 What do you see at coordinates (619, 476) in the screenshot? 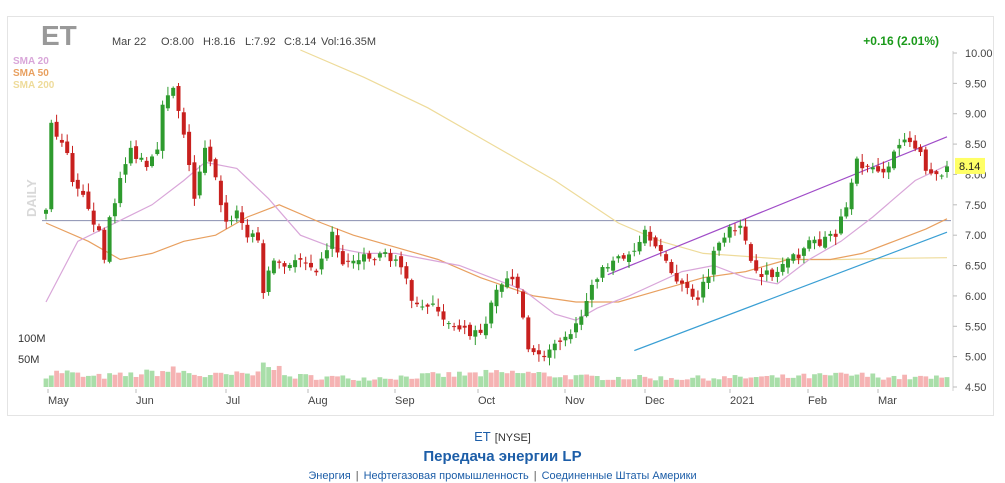
I see `category-country-link: Соединенные Штаты Америки` at bounding box center [619, 476].